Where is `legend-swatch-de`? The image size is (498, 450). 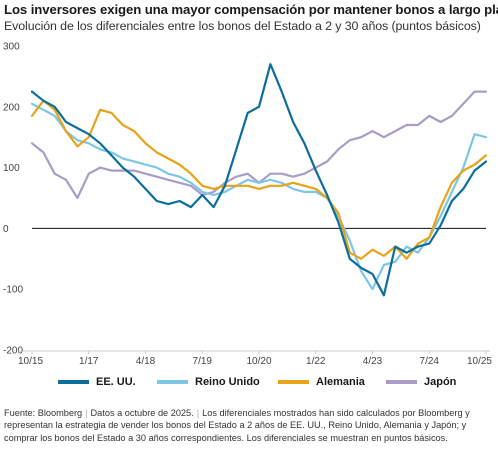 legend-swatch-de is located at coordinates (293, 382).